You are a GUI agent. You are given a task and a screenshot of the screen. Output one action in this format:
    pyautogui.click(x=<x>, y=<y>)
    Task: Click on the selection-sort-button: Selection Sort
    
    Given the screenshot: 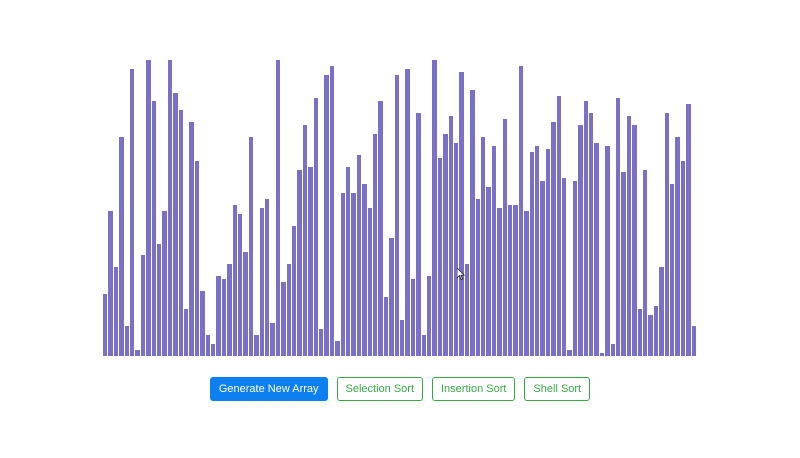 What is the action you would take?
    pyautogui.click(x=379, y=389)
    